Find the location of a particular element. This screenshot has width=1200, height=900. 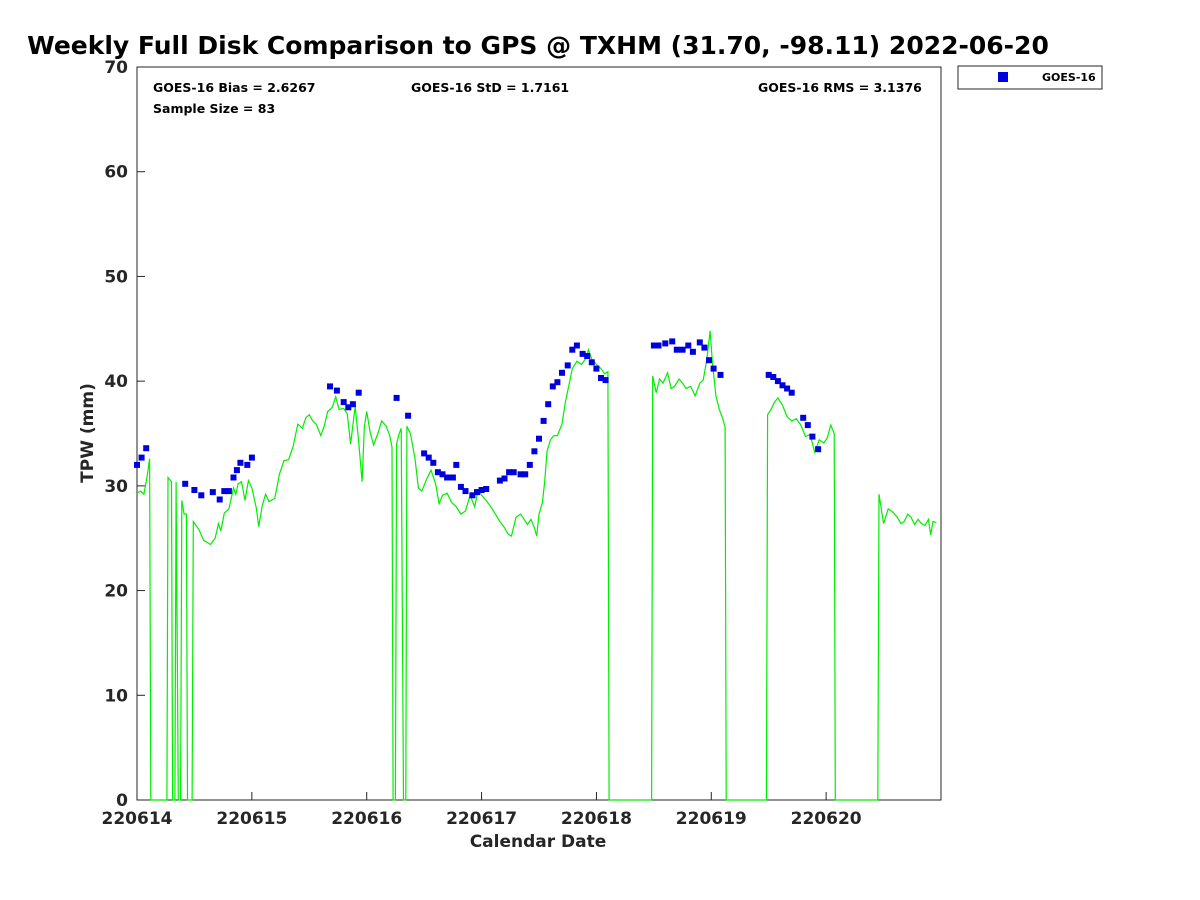

y-axis: 0 10 20 30 40 50 60 70 is located at coordinates (124, 434).